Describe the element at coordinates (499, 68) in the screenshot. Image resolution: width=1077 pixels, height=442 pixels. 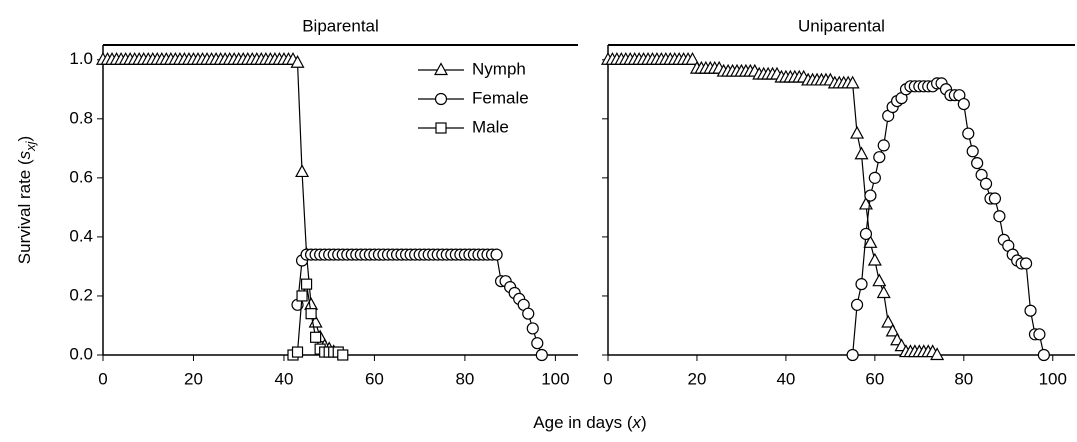
I see `legend-label: Nymph` at that location.